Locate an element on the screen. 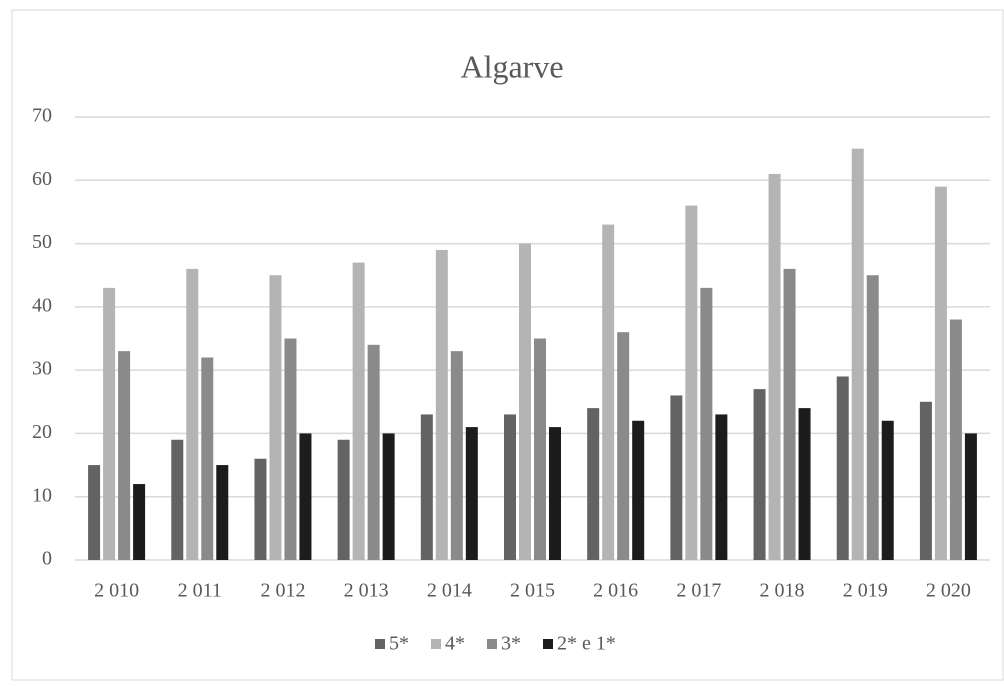  x-tick-label: 2 015 is located at coordinates (532, 591).